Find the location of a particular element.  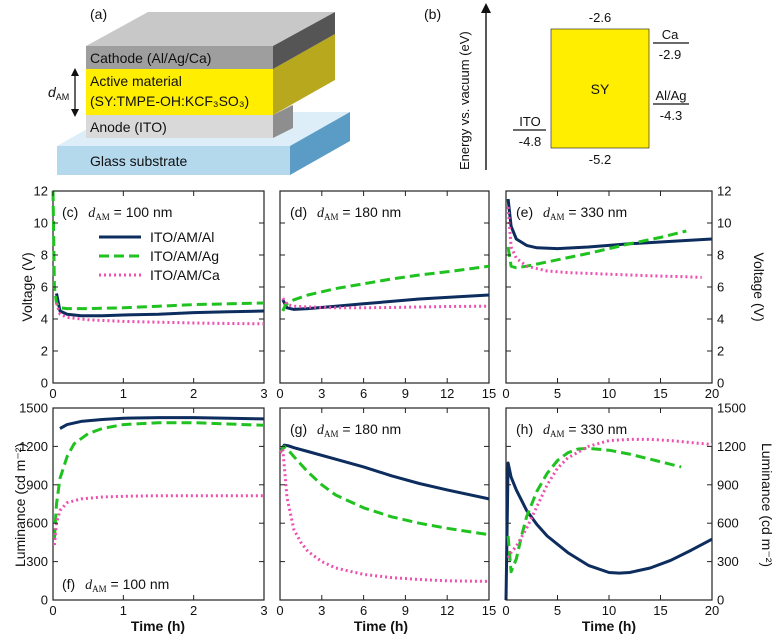

glass-label: Glass substrate is located at coordinates (138, 161).